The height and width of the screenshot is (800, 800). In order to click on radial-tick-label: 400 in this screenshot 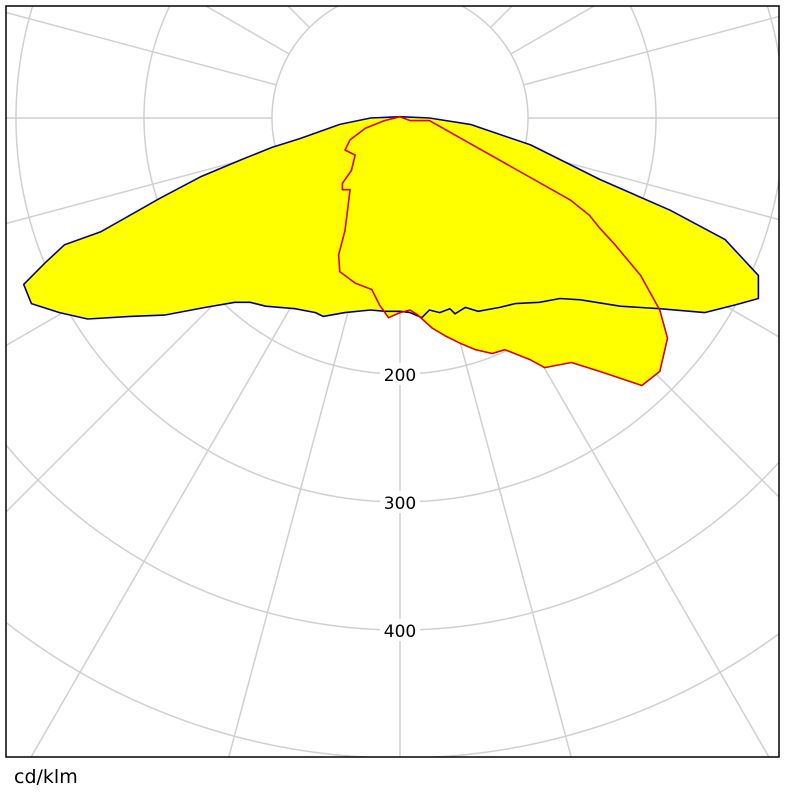, I will do `click(400, 632)`.